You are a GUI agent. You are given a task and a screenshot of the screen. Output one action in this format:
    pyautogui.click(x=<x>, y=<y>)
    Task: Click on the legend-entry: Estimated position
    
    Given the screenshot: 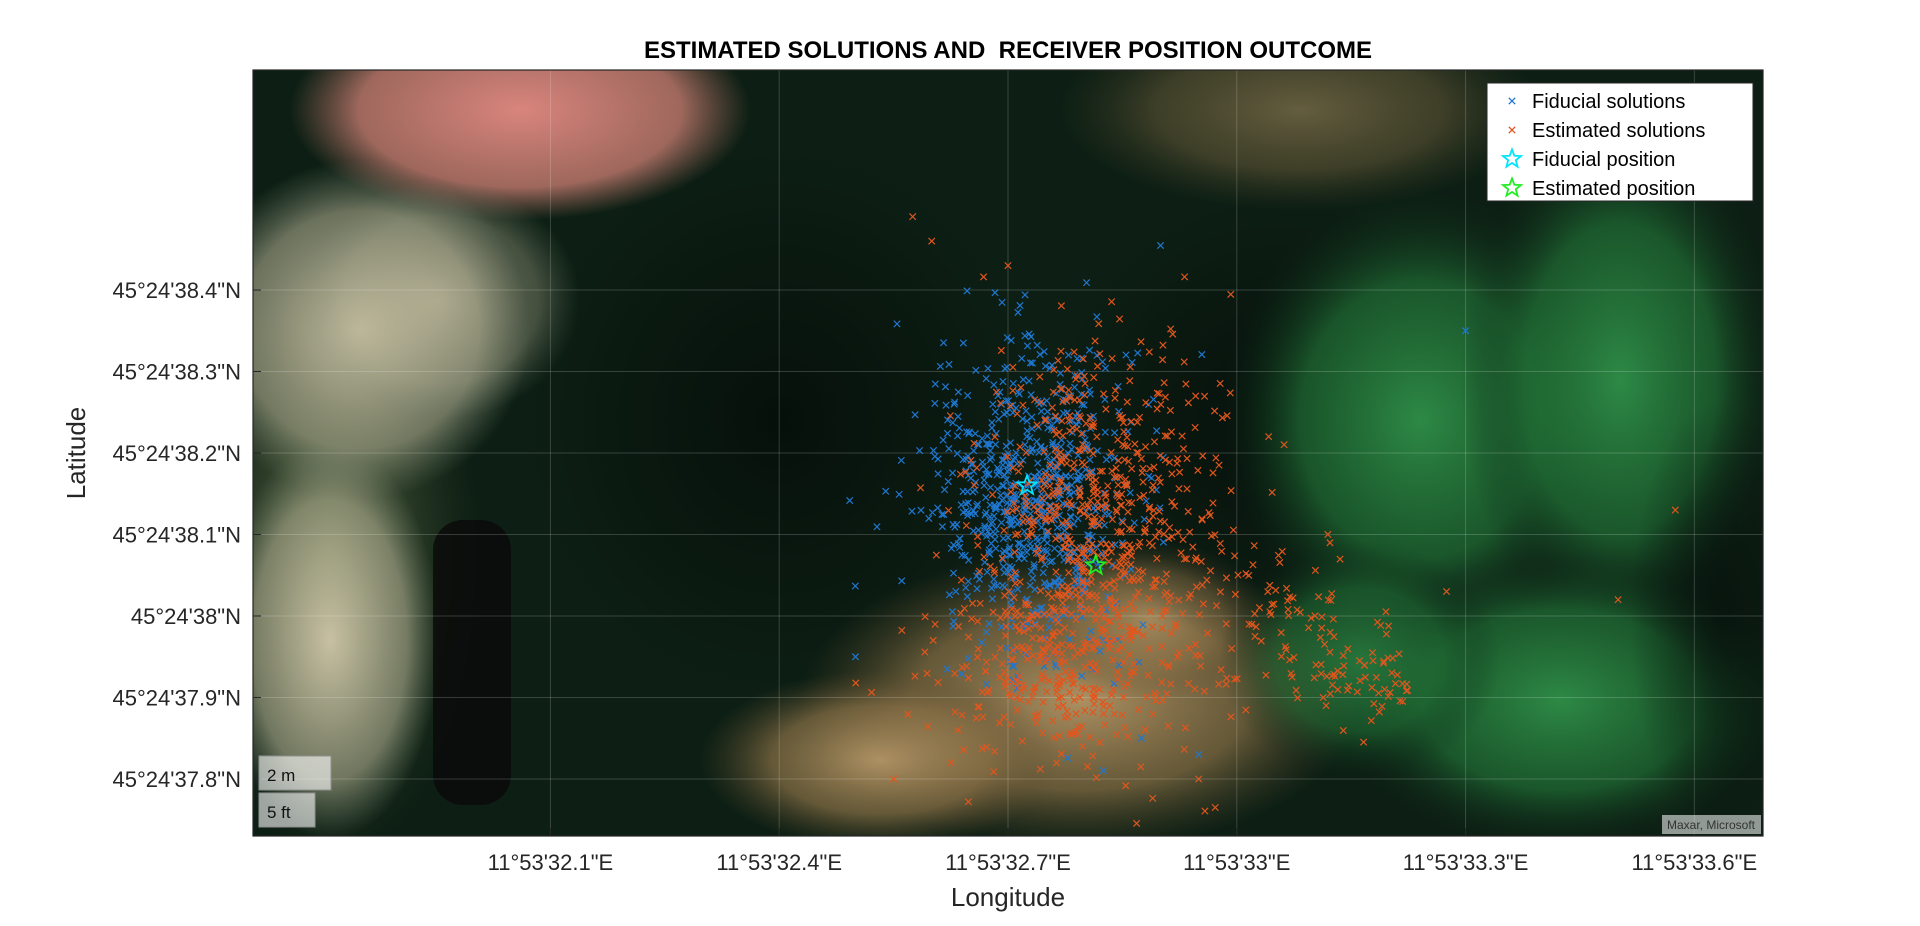 What is the action you would take?
    pyautogui.click(x=1597, y=187)
    